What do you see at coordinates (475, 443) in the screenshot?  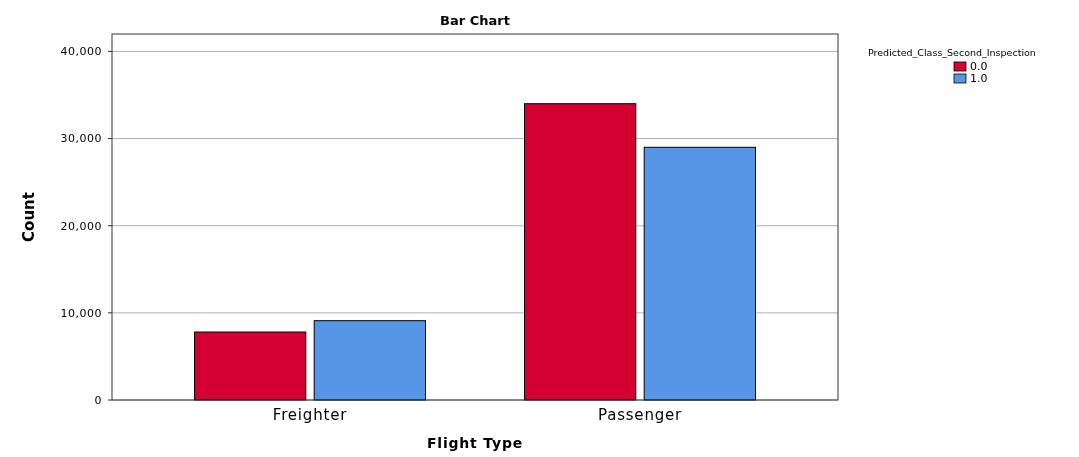 I see `x-axis-title: Flight Type` at bounding box center [475, 443].